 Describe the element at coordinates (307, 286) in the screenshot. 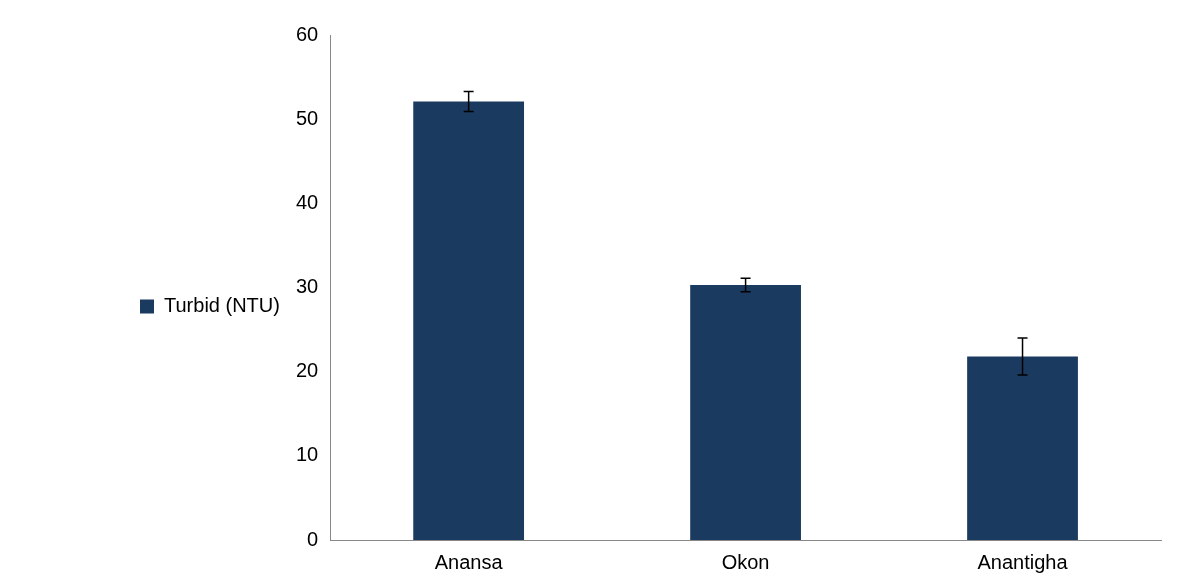

I see `y-tick-label: 30` at that location.